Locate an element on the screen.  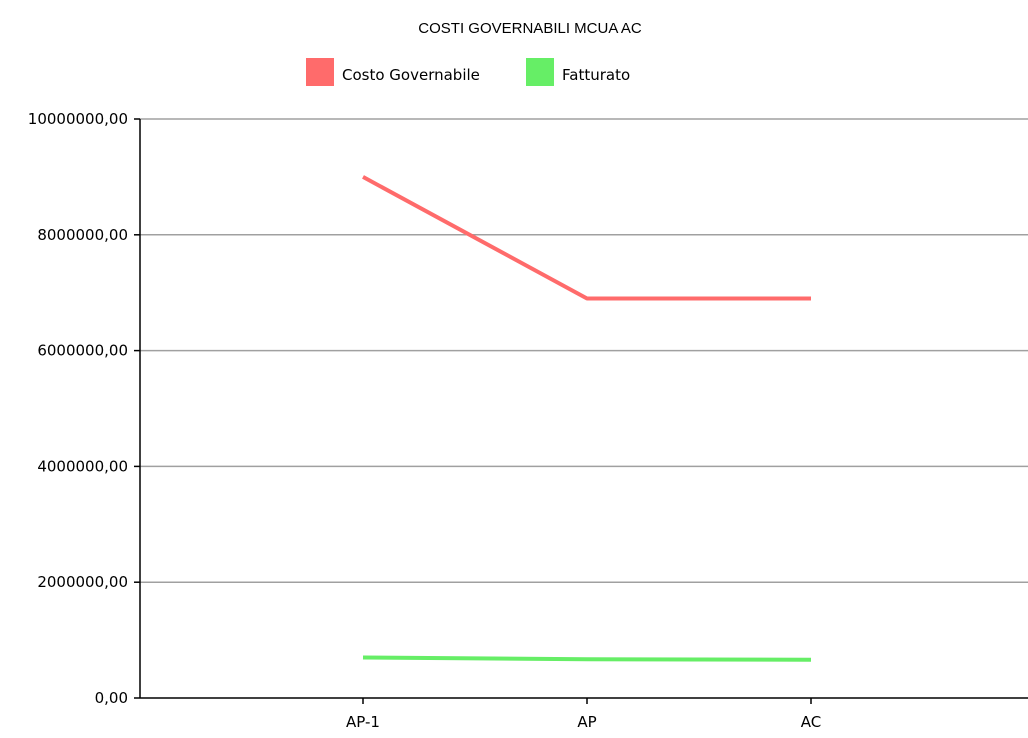
legend-swatch-fatturato is located at coordinates (540, 72).